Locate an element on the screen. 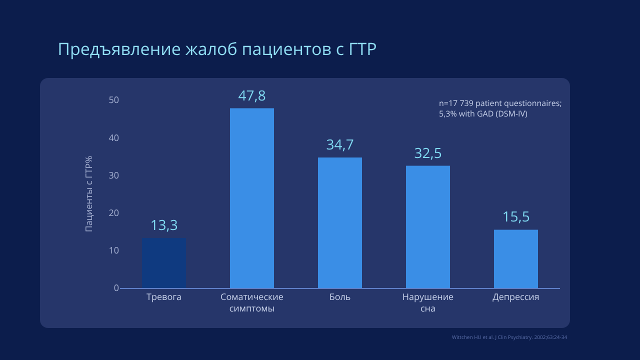  x-tick-label: Депрессия is located at coordinates (516, 296).